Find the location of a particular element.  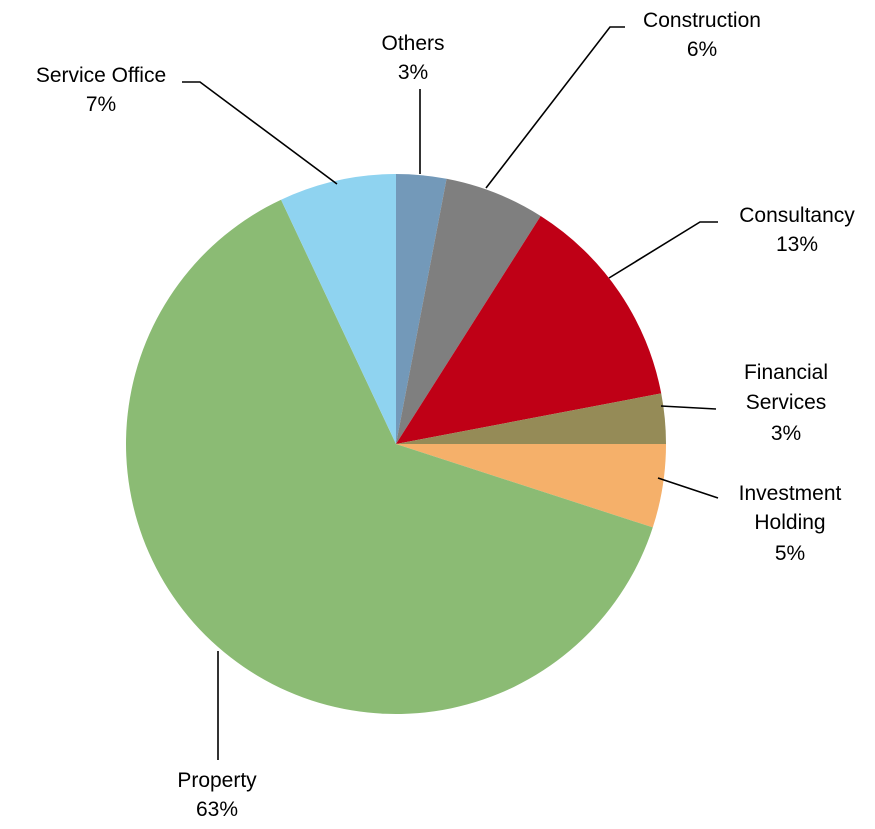

slice-label-financial-services: Financial Services is located at coordinates (786, 387).